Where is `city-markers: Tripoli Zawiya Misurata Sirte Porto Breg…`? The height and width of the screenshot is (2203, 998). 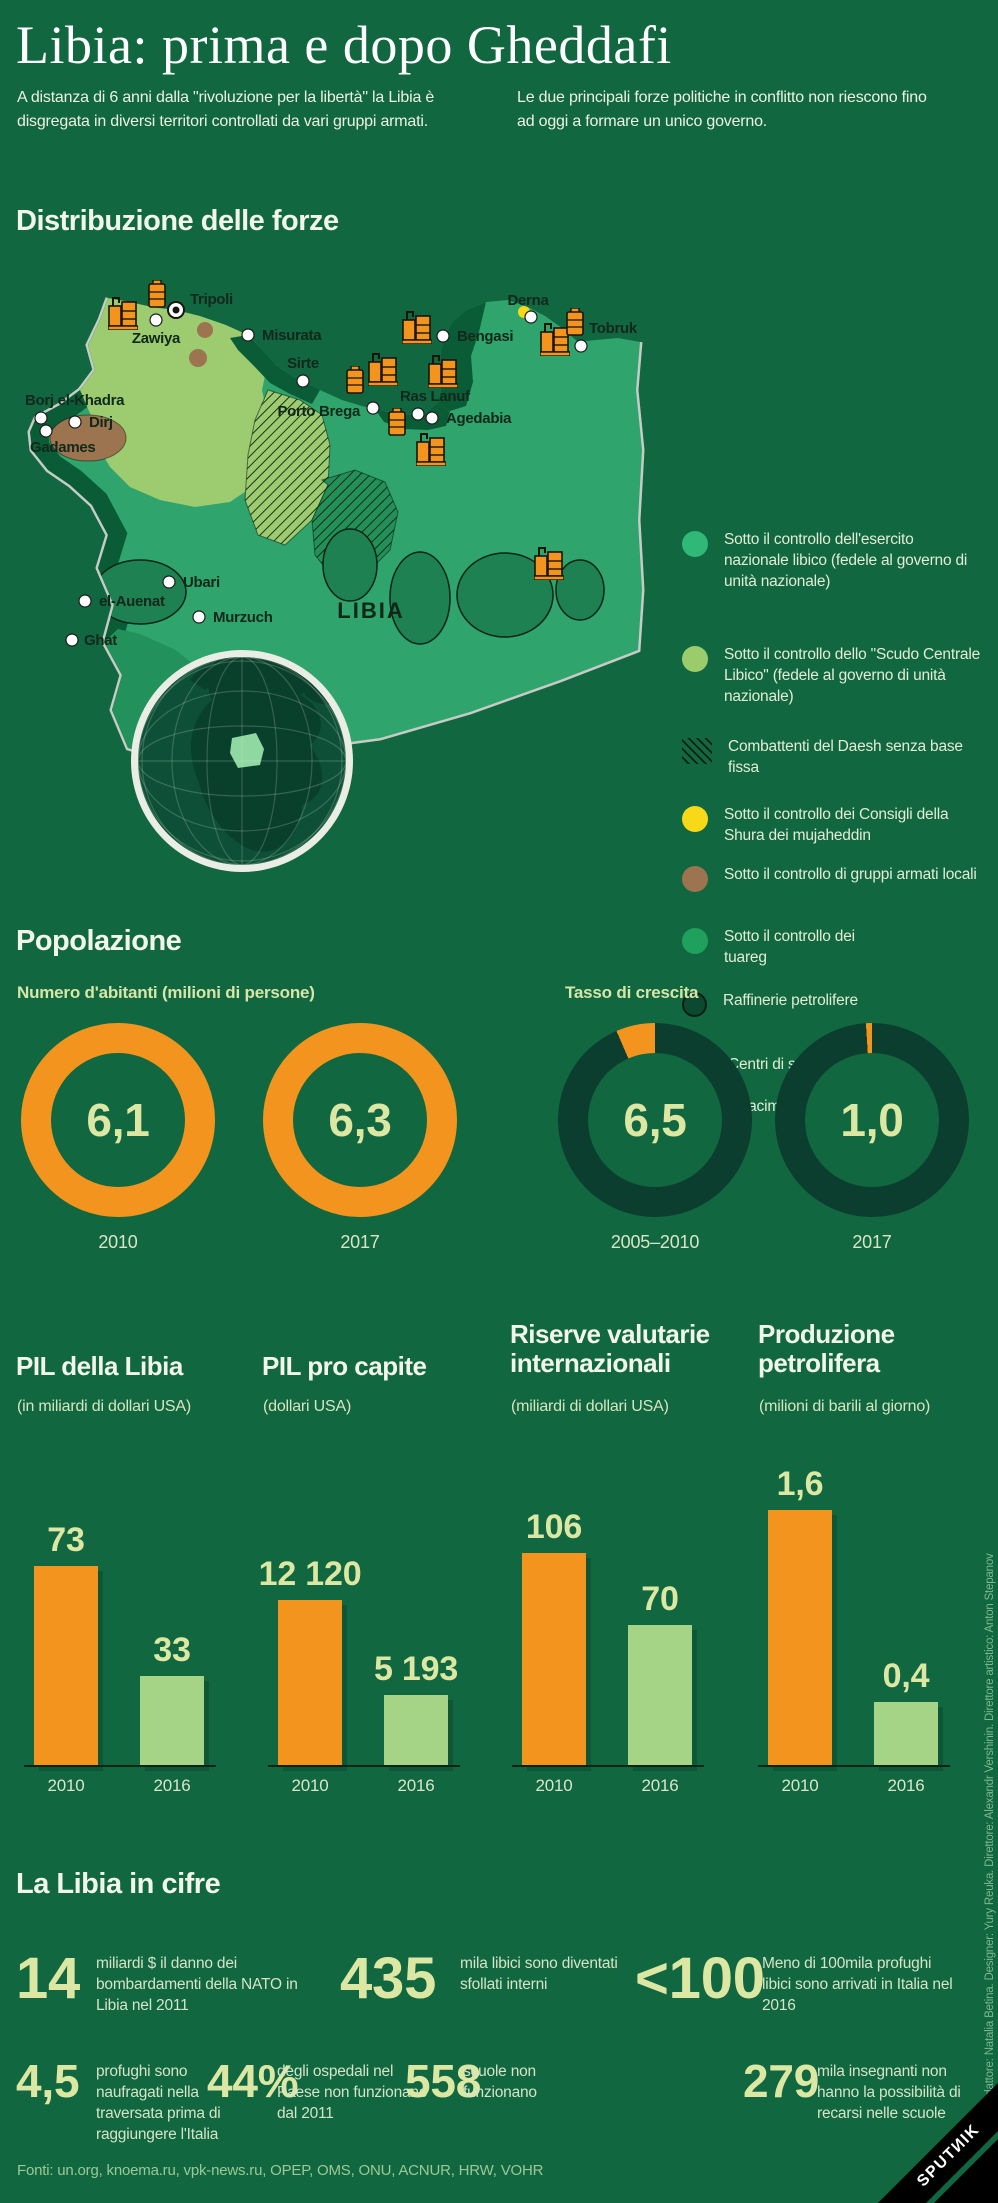
city-markers: Tripoli Zawiya Misurata Sirte Porto Breg… is located at coordinates (331, 470).